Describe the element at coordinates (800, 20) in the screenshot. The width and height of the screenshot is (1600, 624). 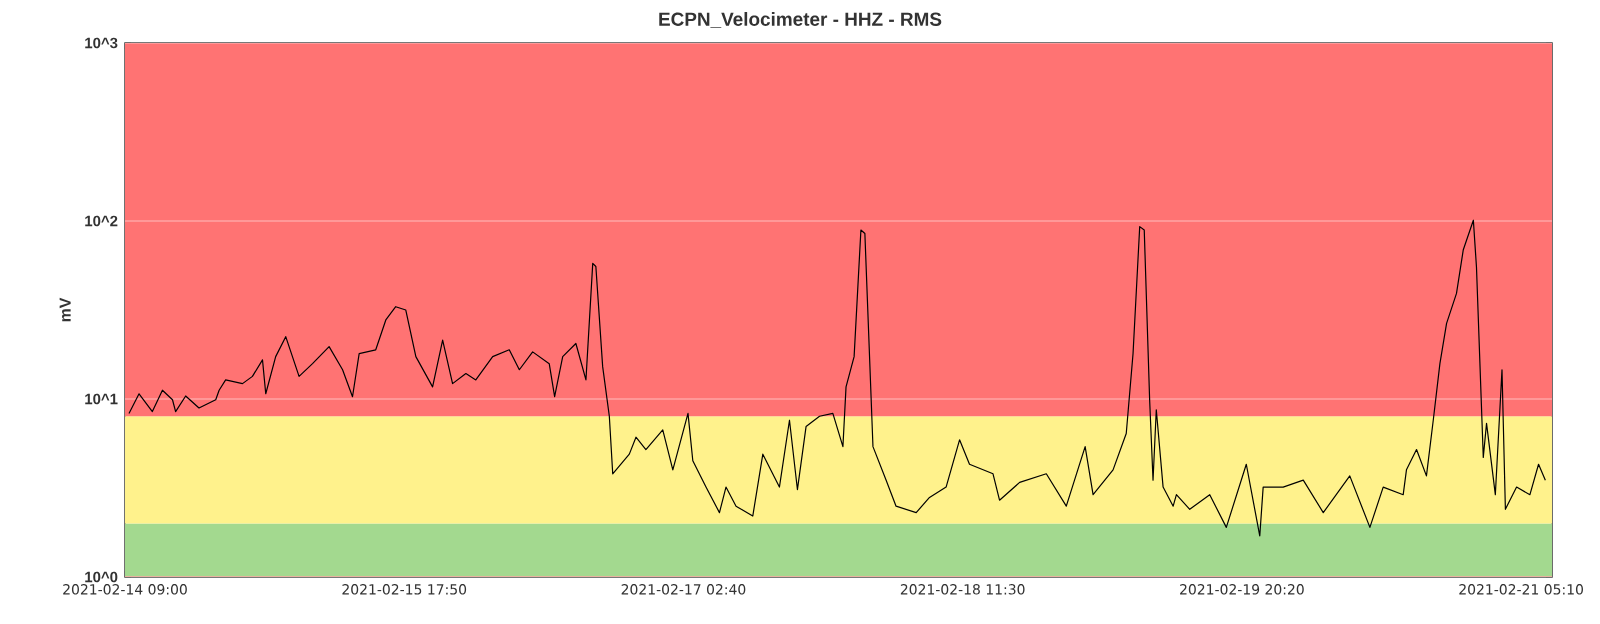
I see `chart-title: ECPN_Velocimeter - HHZ - RMS` at that location.